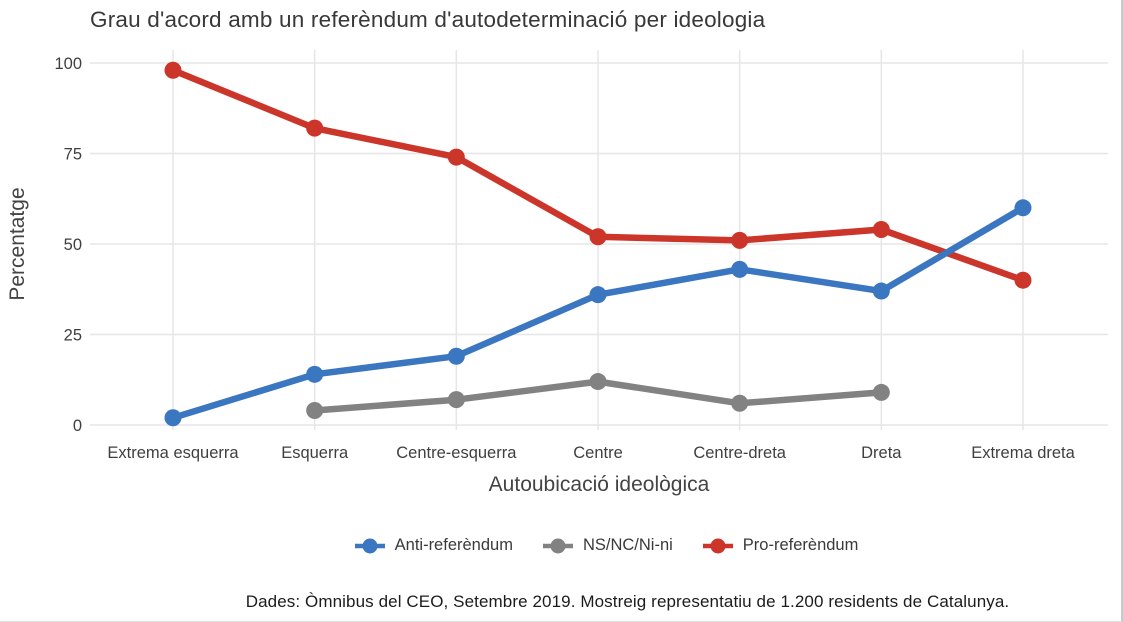 This screenshot has height=622, width=1123. I want to click on y-tick-label: 100, so click(68, 64).